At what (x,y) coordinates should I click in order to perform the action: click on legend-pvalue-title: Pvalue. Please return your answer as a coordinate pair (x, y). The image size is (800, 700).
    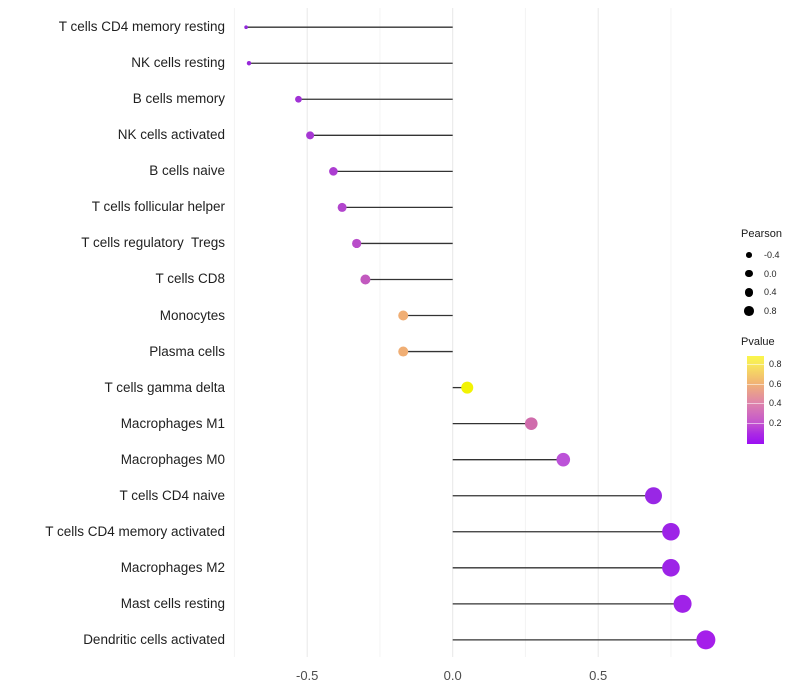
    Looking at the image, I should click on (758, 342).